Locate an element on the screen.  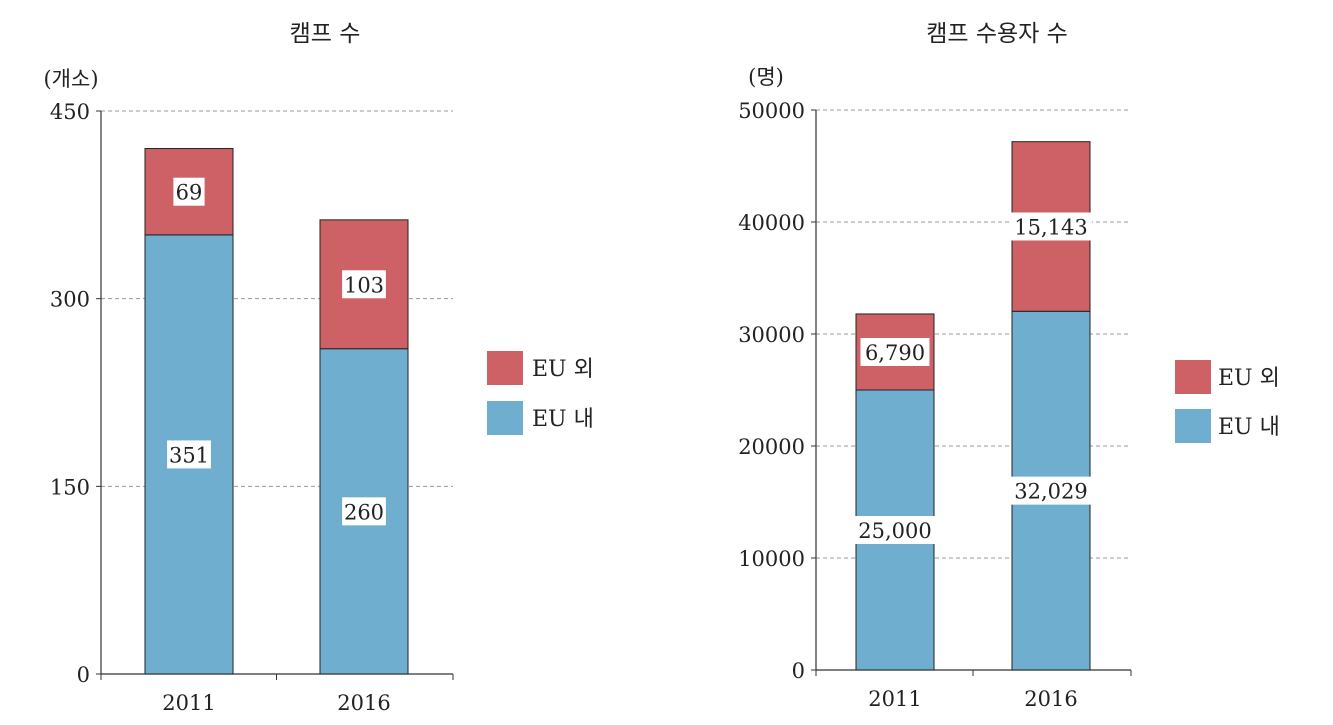
y-tick-label: 450 is located at coordinates (70, 112).